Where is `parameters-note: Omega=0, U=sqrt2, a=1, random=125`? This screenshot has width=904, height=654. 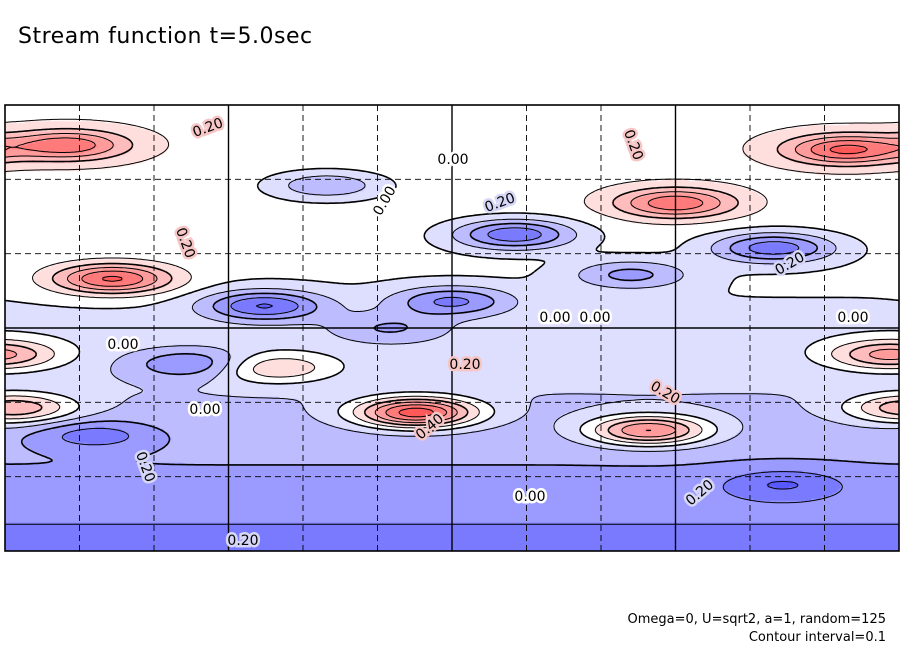 parameters-note: Omega=0, U=sqrt2, a=1, random=125 is located at coordinates (756, 619).